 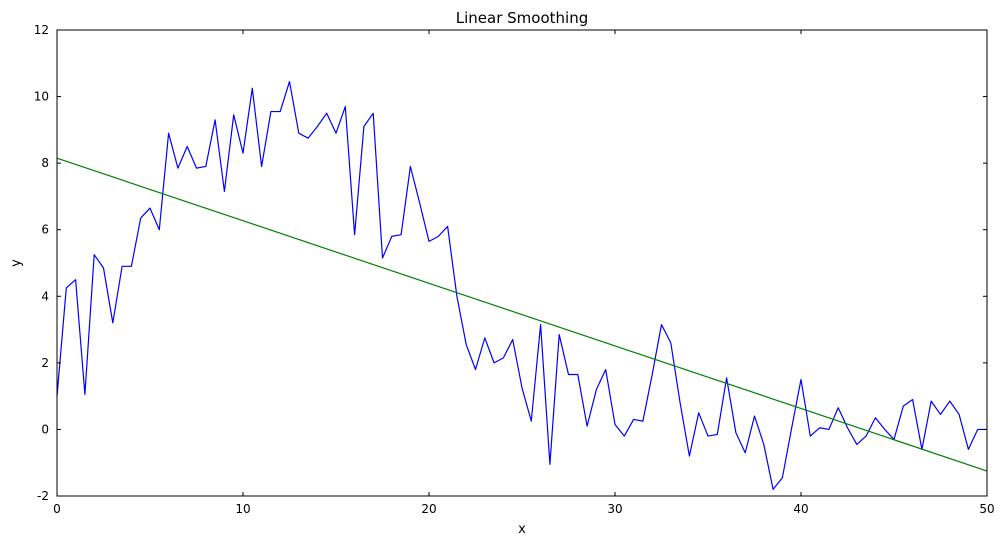 I want to click on y-tick-label: 8, so click(x=45, y=163).